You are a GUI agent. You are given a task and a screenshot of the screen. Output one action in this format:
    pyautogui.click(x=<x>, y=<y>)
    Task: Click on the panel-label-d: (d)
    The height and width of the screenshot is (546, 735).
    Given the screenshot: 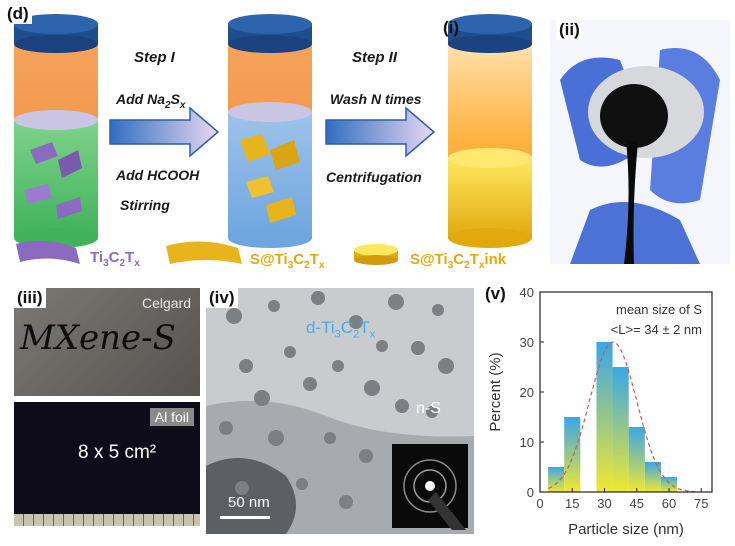 What is the action you would take?
    pyautogui.click(x=18, y=14)
    